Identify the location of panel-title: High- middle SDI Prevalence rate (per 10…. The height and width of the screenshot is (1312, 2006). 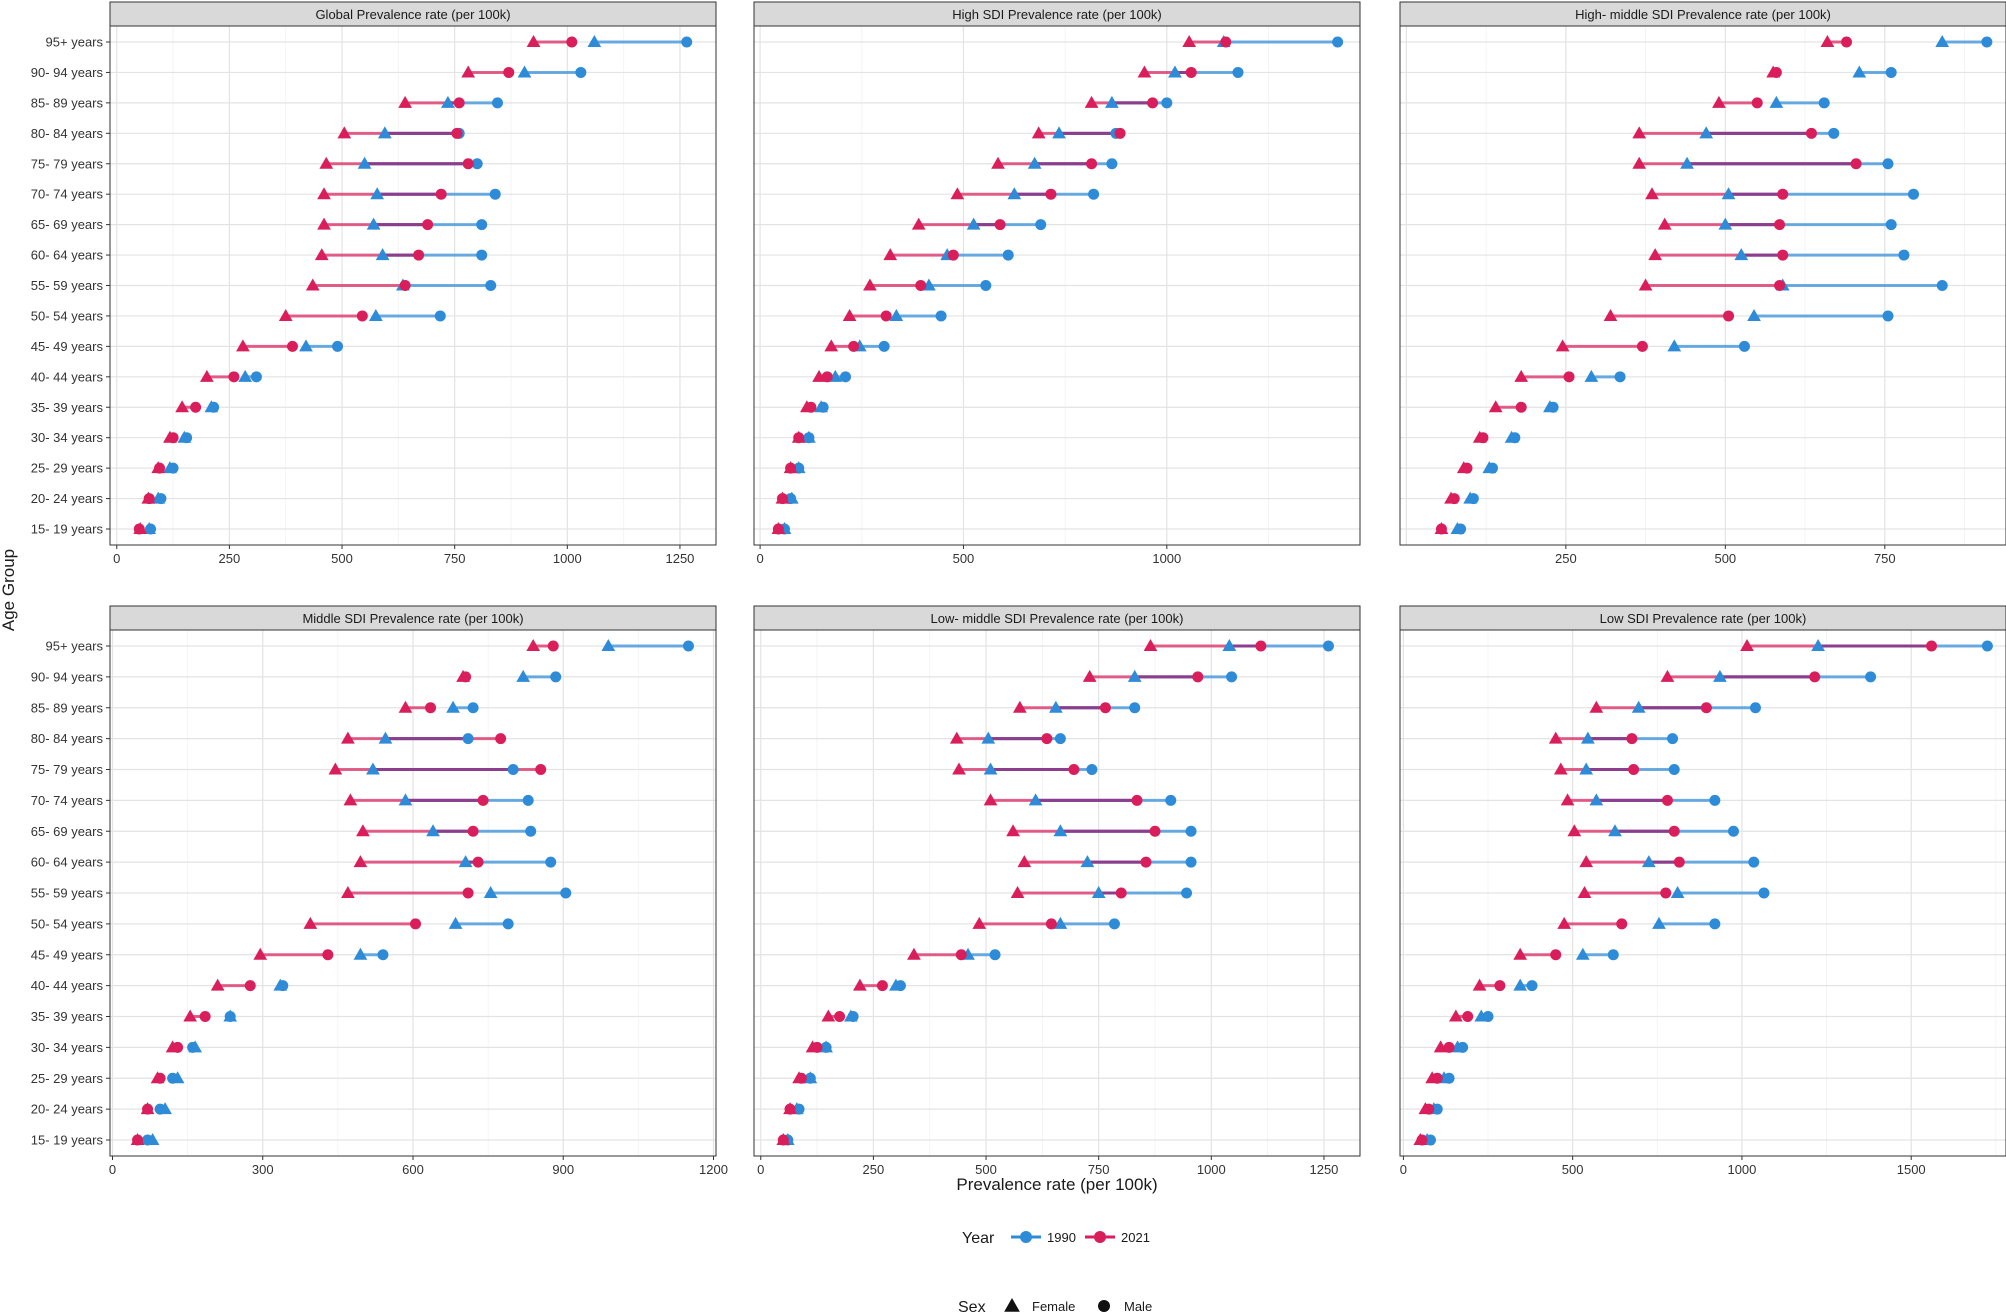
(1703, 14).